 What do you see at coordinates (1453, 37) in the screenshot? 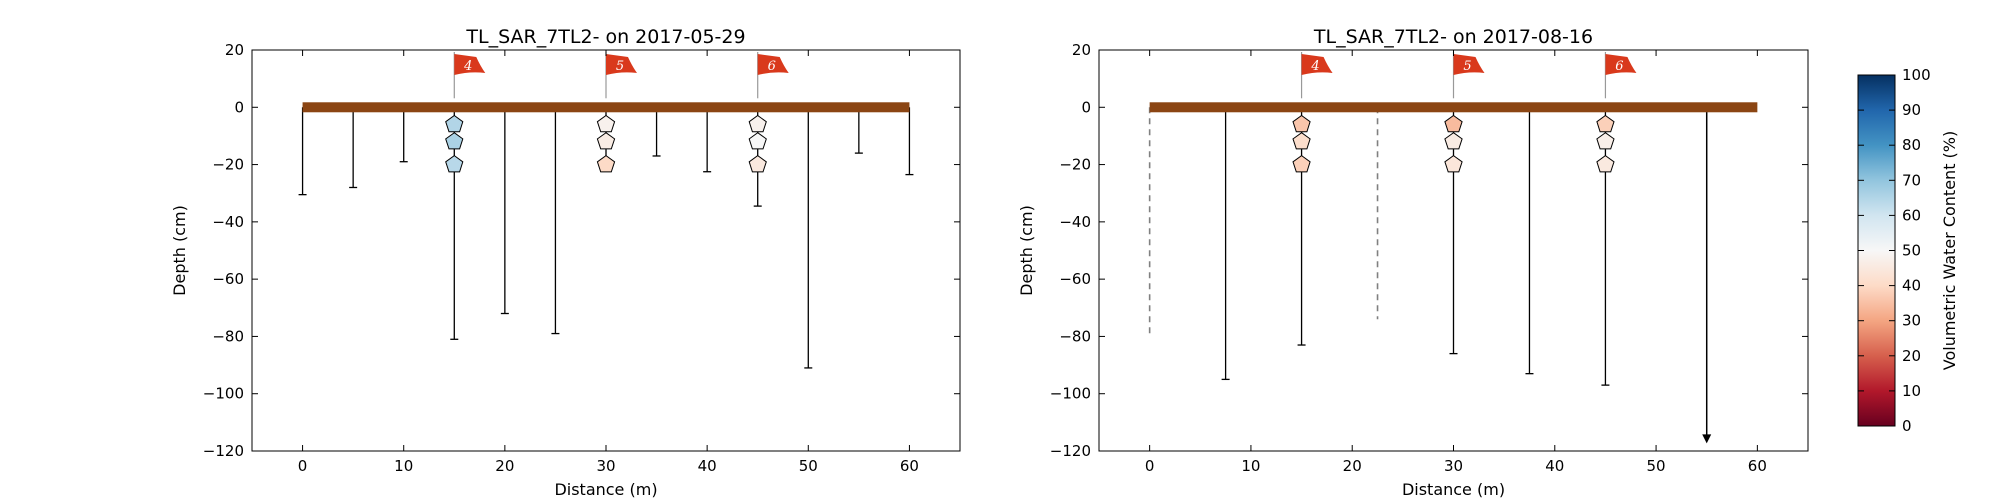
I see `chart-title: TL_SAR_7TL2- on 2017-08-16` at bounding box center [1453, 37].